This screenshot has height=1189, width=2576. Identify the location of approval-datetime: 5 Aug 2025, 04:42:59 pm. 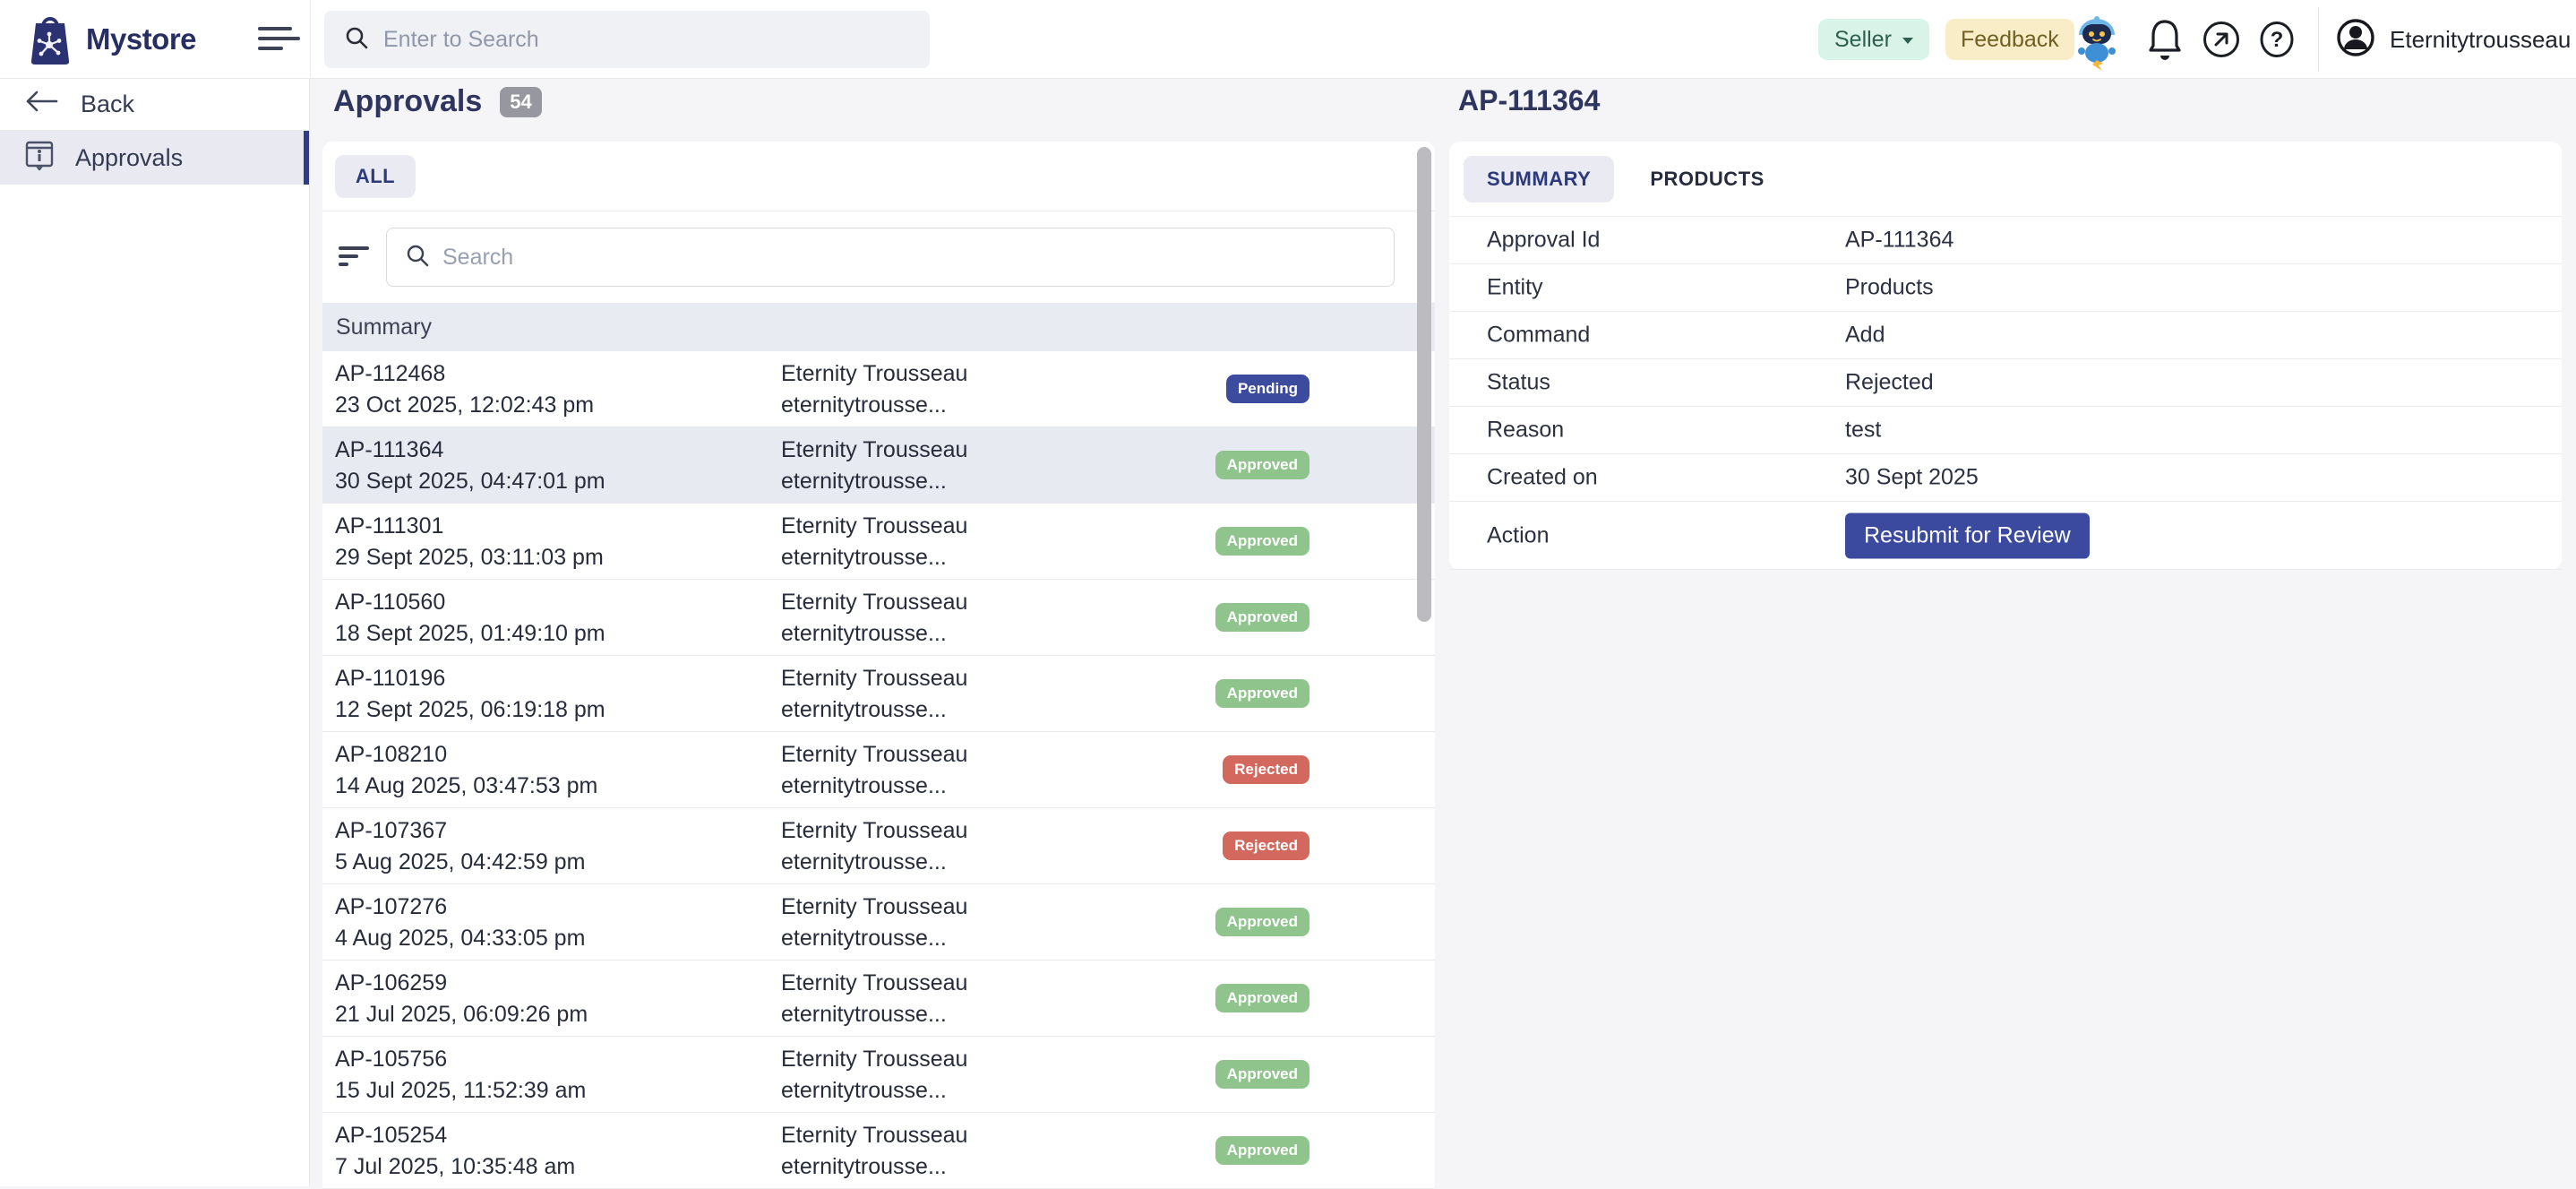
(460, 862).